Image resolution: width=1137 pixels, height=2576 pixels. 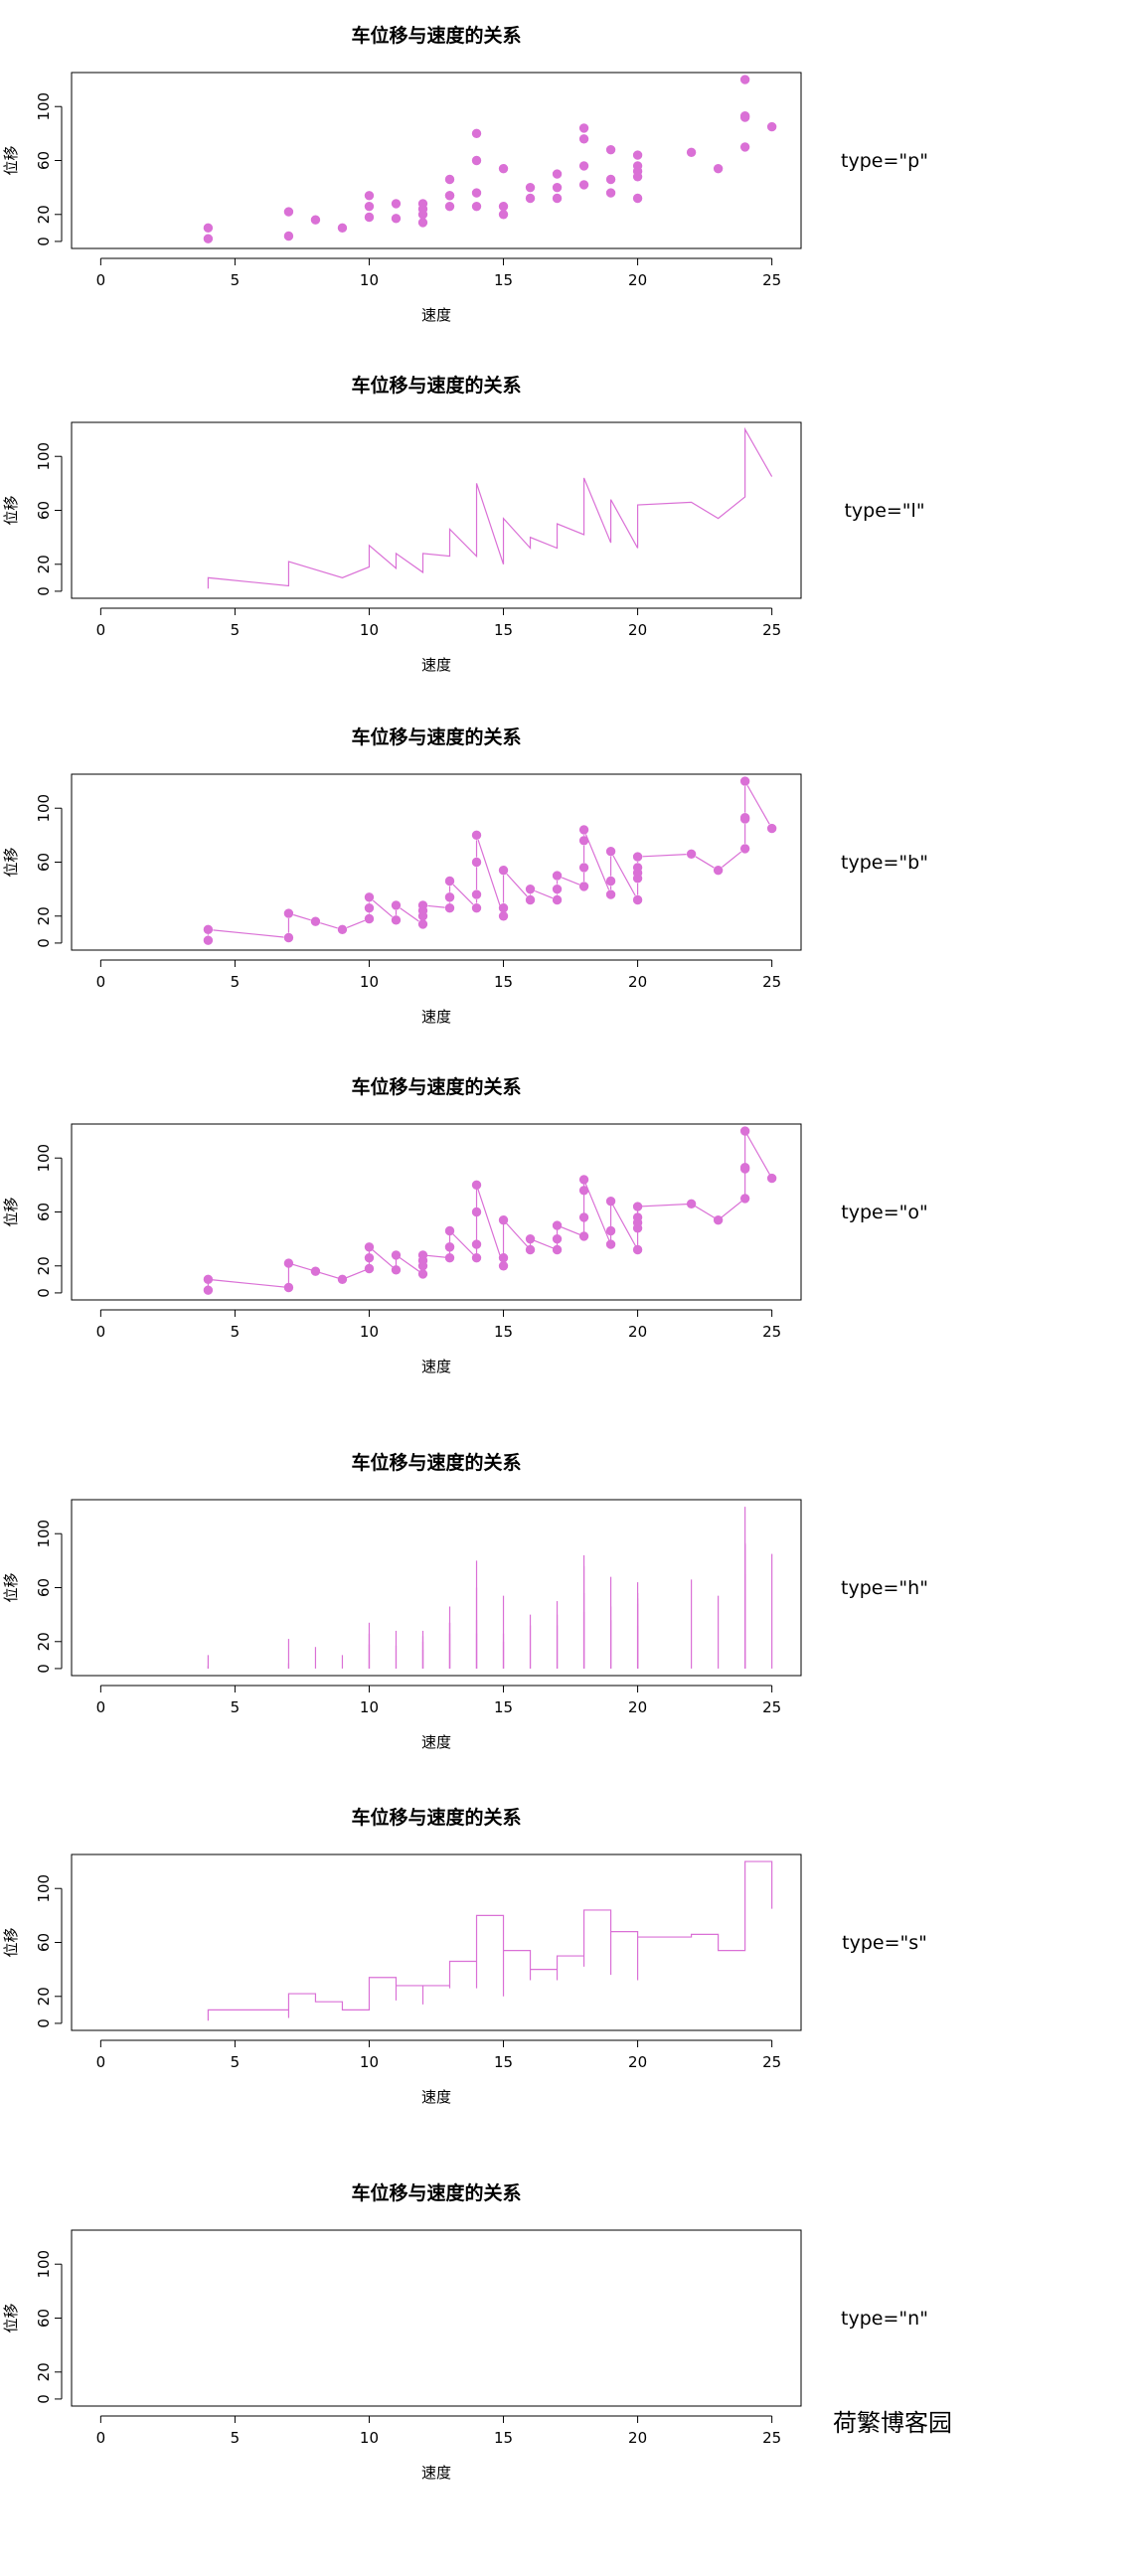 I want to click on chart-panel-h: 车位移与速度的关系 0 5 10 15 20 25 0 20 60 100 速度 位移 type="h", so click(x=568, y=1598).